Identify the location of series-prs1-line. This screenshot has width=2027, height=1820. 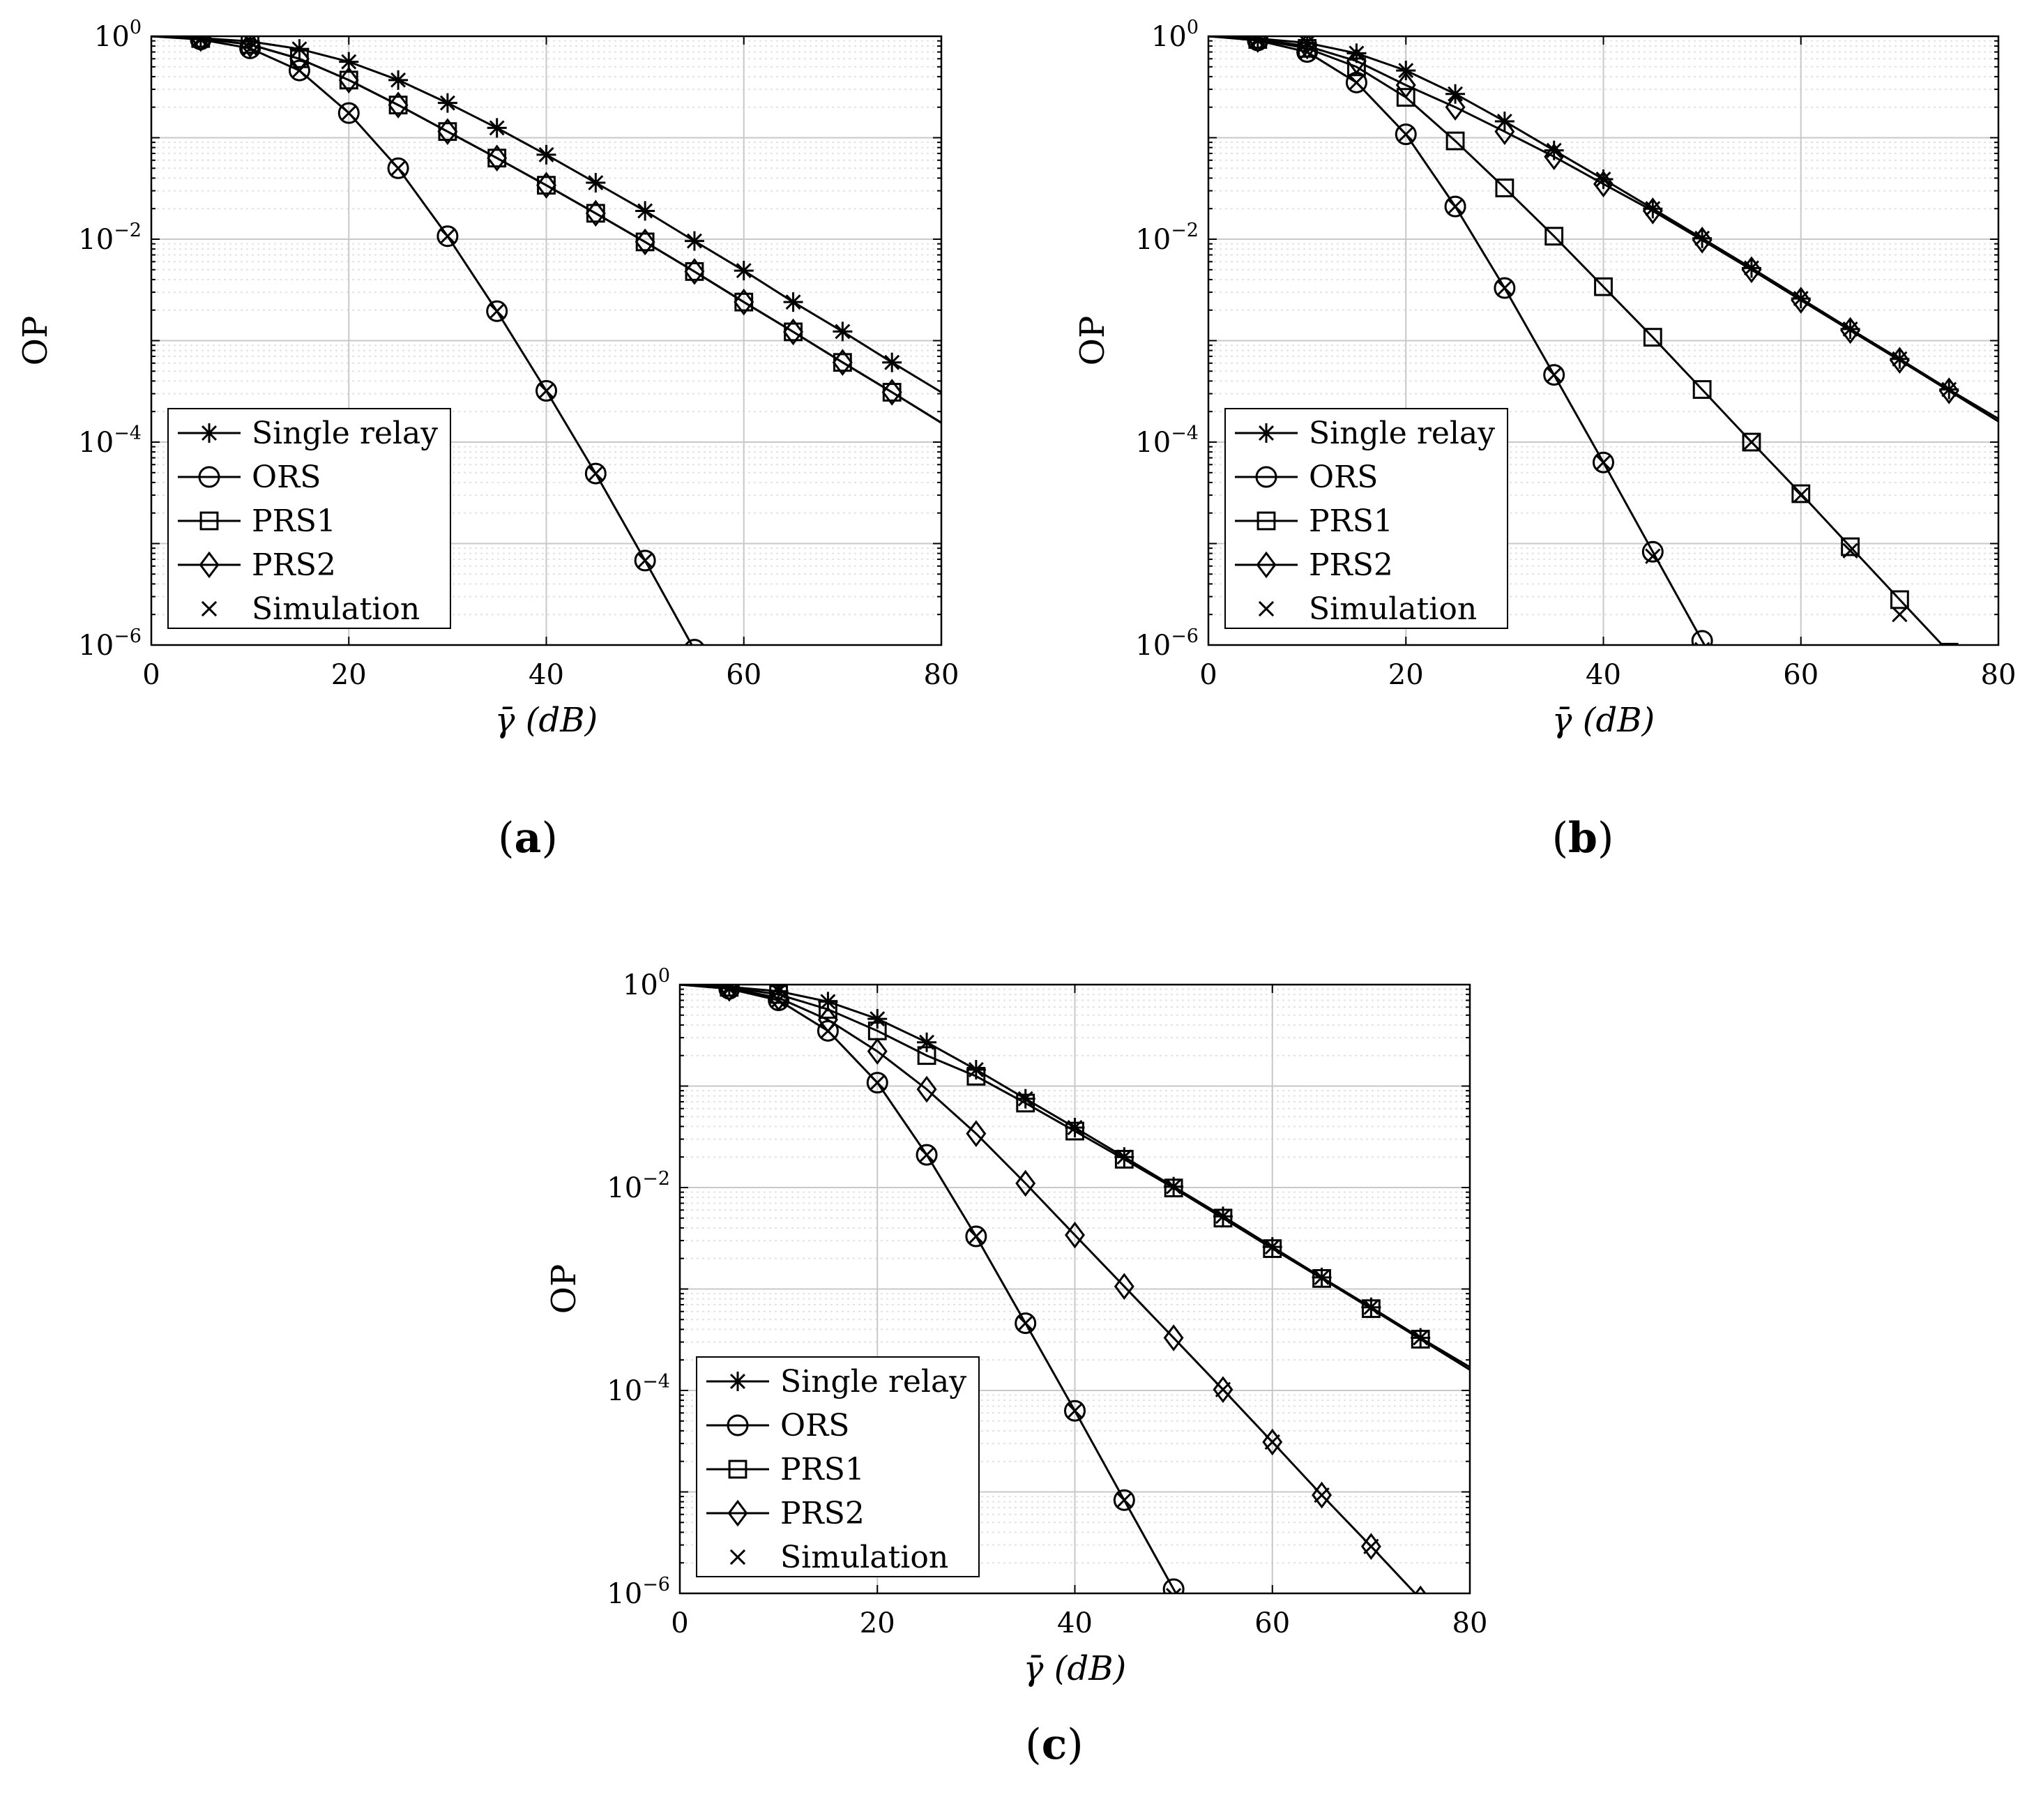
(1576, 340).